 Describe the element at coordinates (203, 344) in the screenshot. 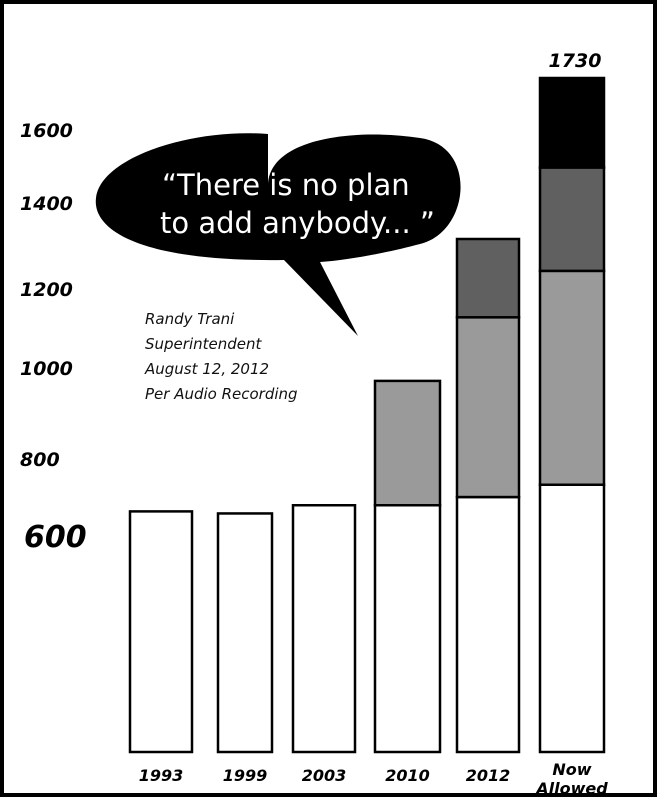

I see `attribution-line-2: Superintendent` at that location.